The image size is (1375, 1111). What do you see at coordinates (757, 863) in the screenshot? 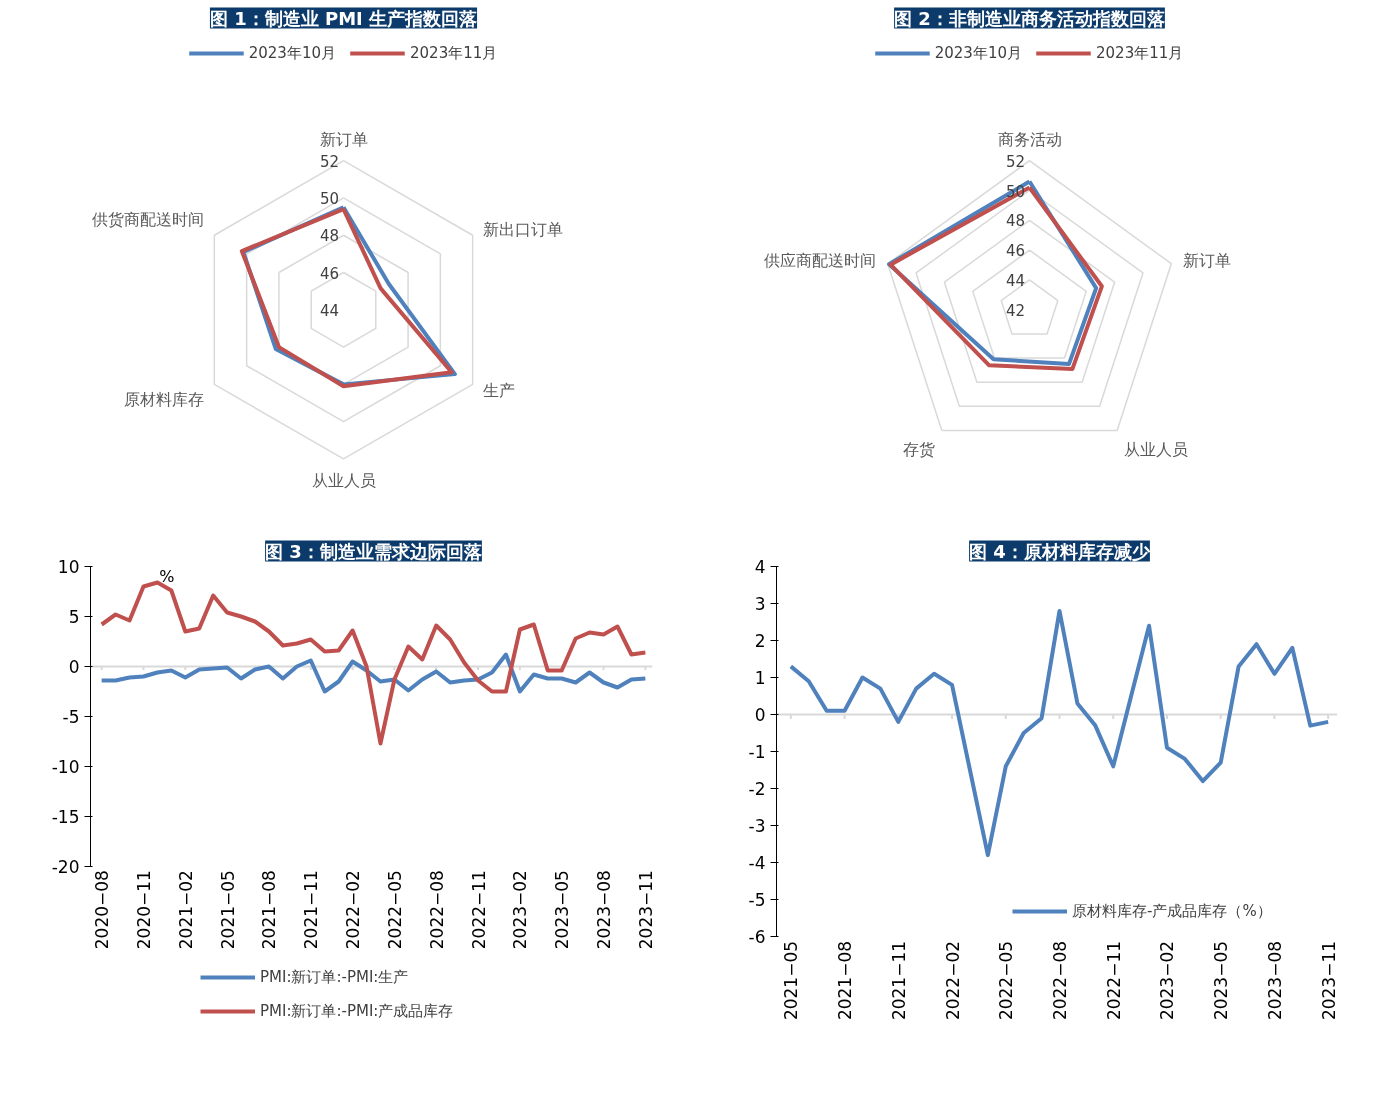
I see `y-tick-label: -4` at bounding box center [757, 863].